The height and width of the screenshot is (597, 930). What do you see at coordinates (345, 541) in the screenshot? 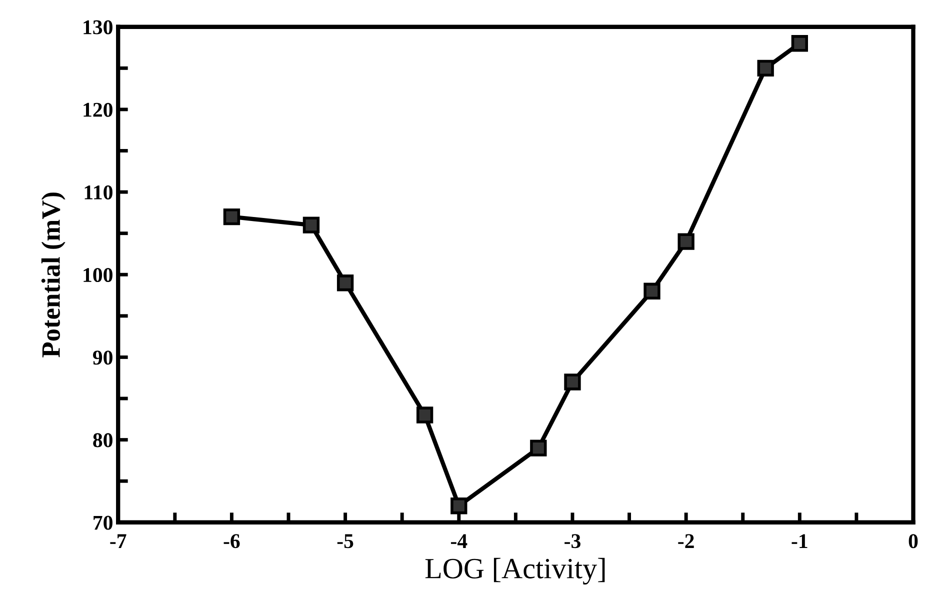
I see `x-tick-label: -5` at bounding box center [345, 541].